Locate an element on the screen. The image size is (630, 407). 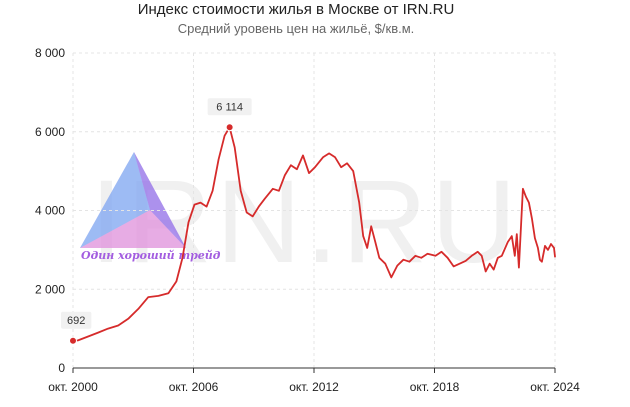
y-tick-label: 8 000 is located at coordinates (50, 53).